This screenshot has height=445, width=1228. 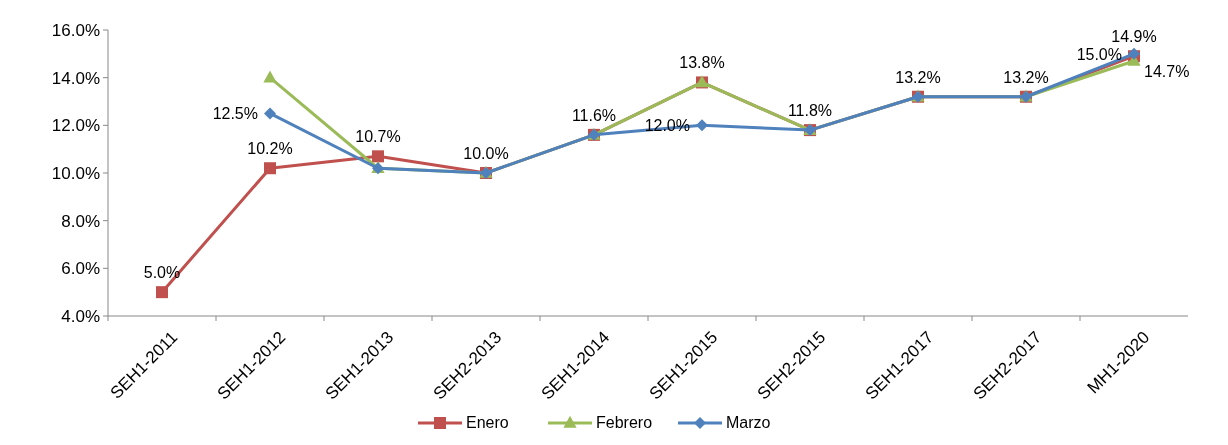 What do you see at coordinates (162, 273) in the screenshot?
I see `data-label: 5.0%` at bounding box center [162, 273].